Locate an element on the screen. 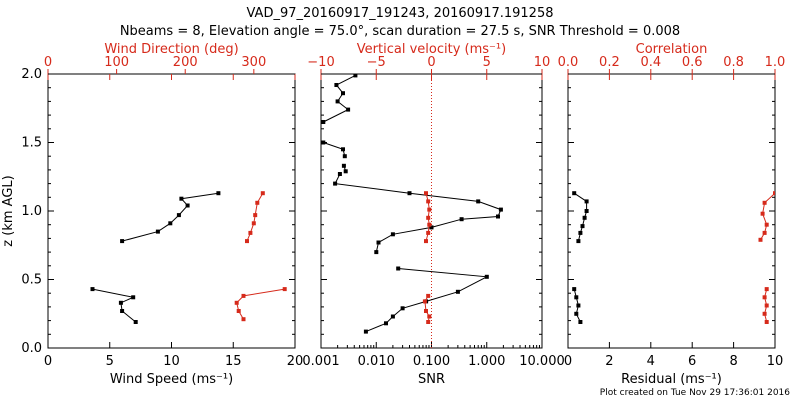 The image size is (800, 400). bottom-tick-label: 10.000 is located at coordinates (542, 361).